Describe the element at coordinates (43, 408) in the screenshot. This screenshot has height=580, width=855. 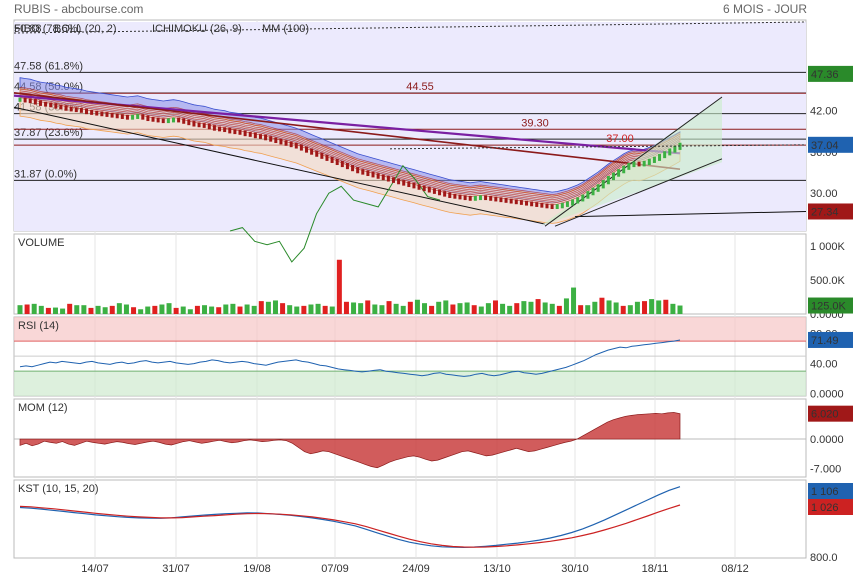
I see `momentum-title: MOM (12)` at that location.